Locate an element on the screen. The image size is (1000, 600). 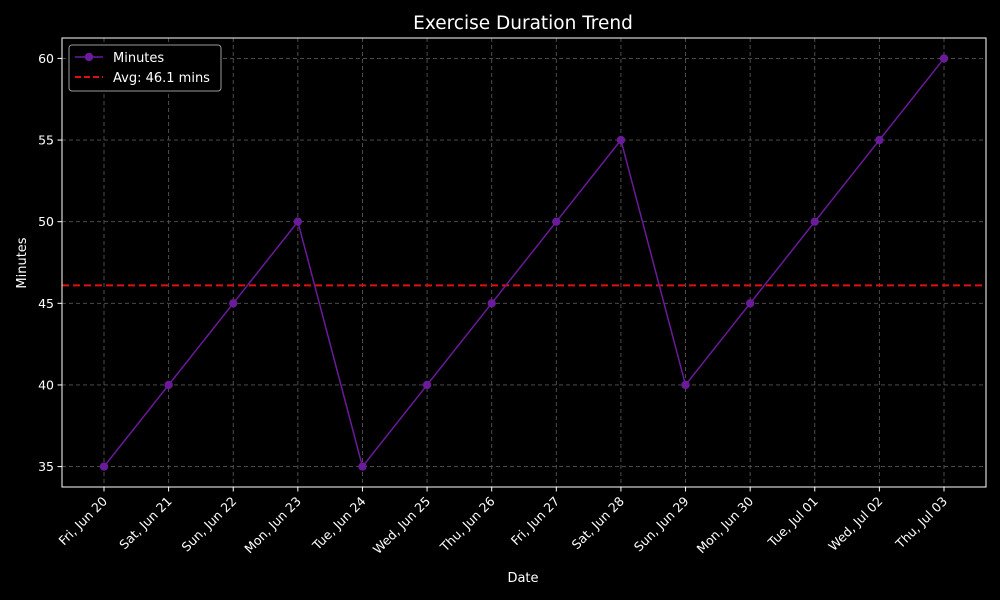
x-axis-label: Date is located at coordinates (522, 578).